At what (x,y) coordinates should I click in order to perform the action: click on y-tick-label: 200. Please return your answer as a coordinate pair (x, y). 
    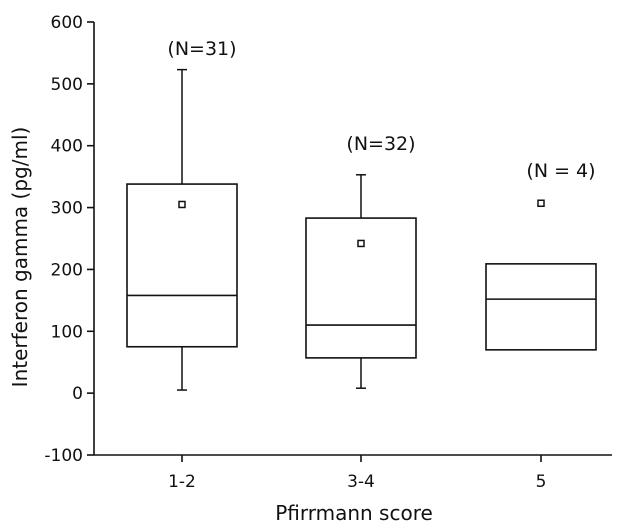
    Looking at the image, I should click on (67, 270).